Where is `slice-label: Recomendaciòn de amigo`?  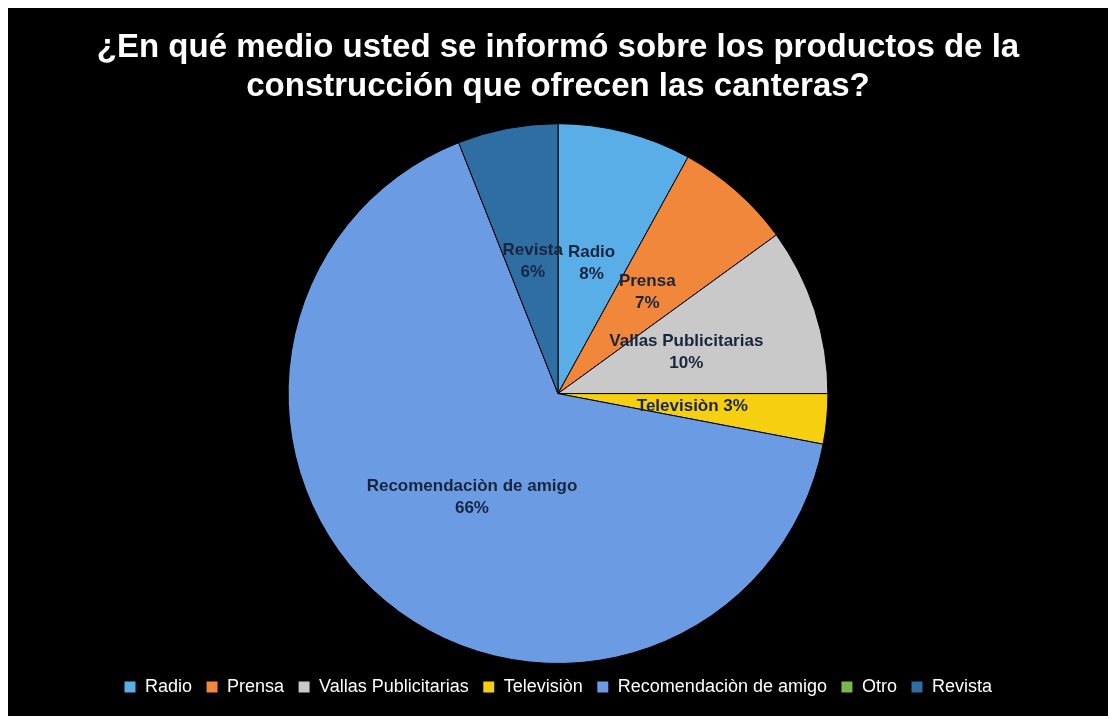
slice-label: Recomendaciòn de amigo is located at coordinates (472, 486).